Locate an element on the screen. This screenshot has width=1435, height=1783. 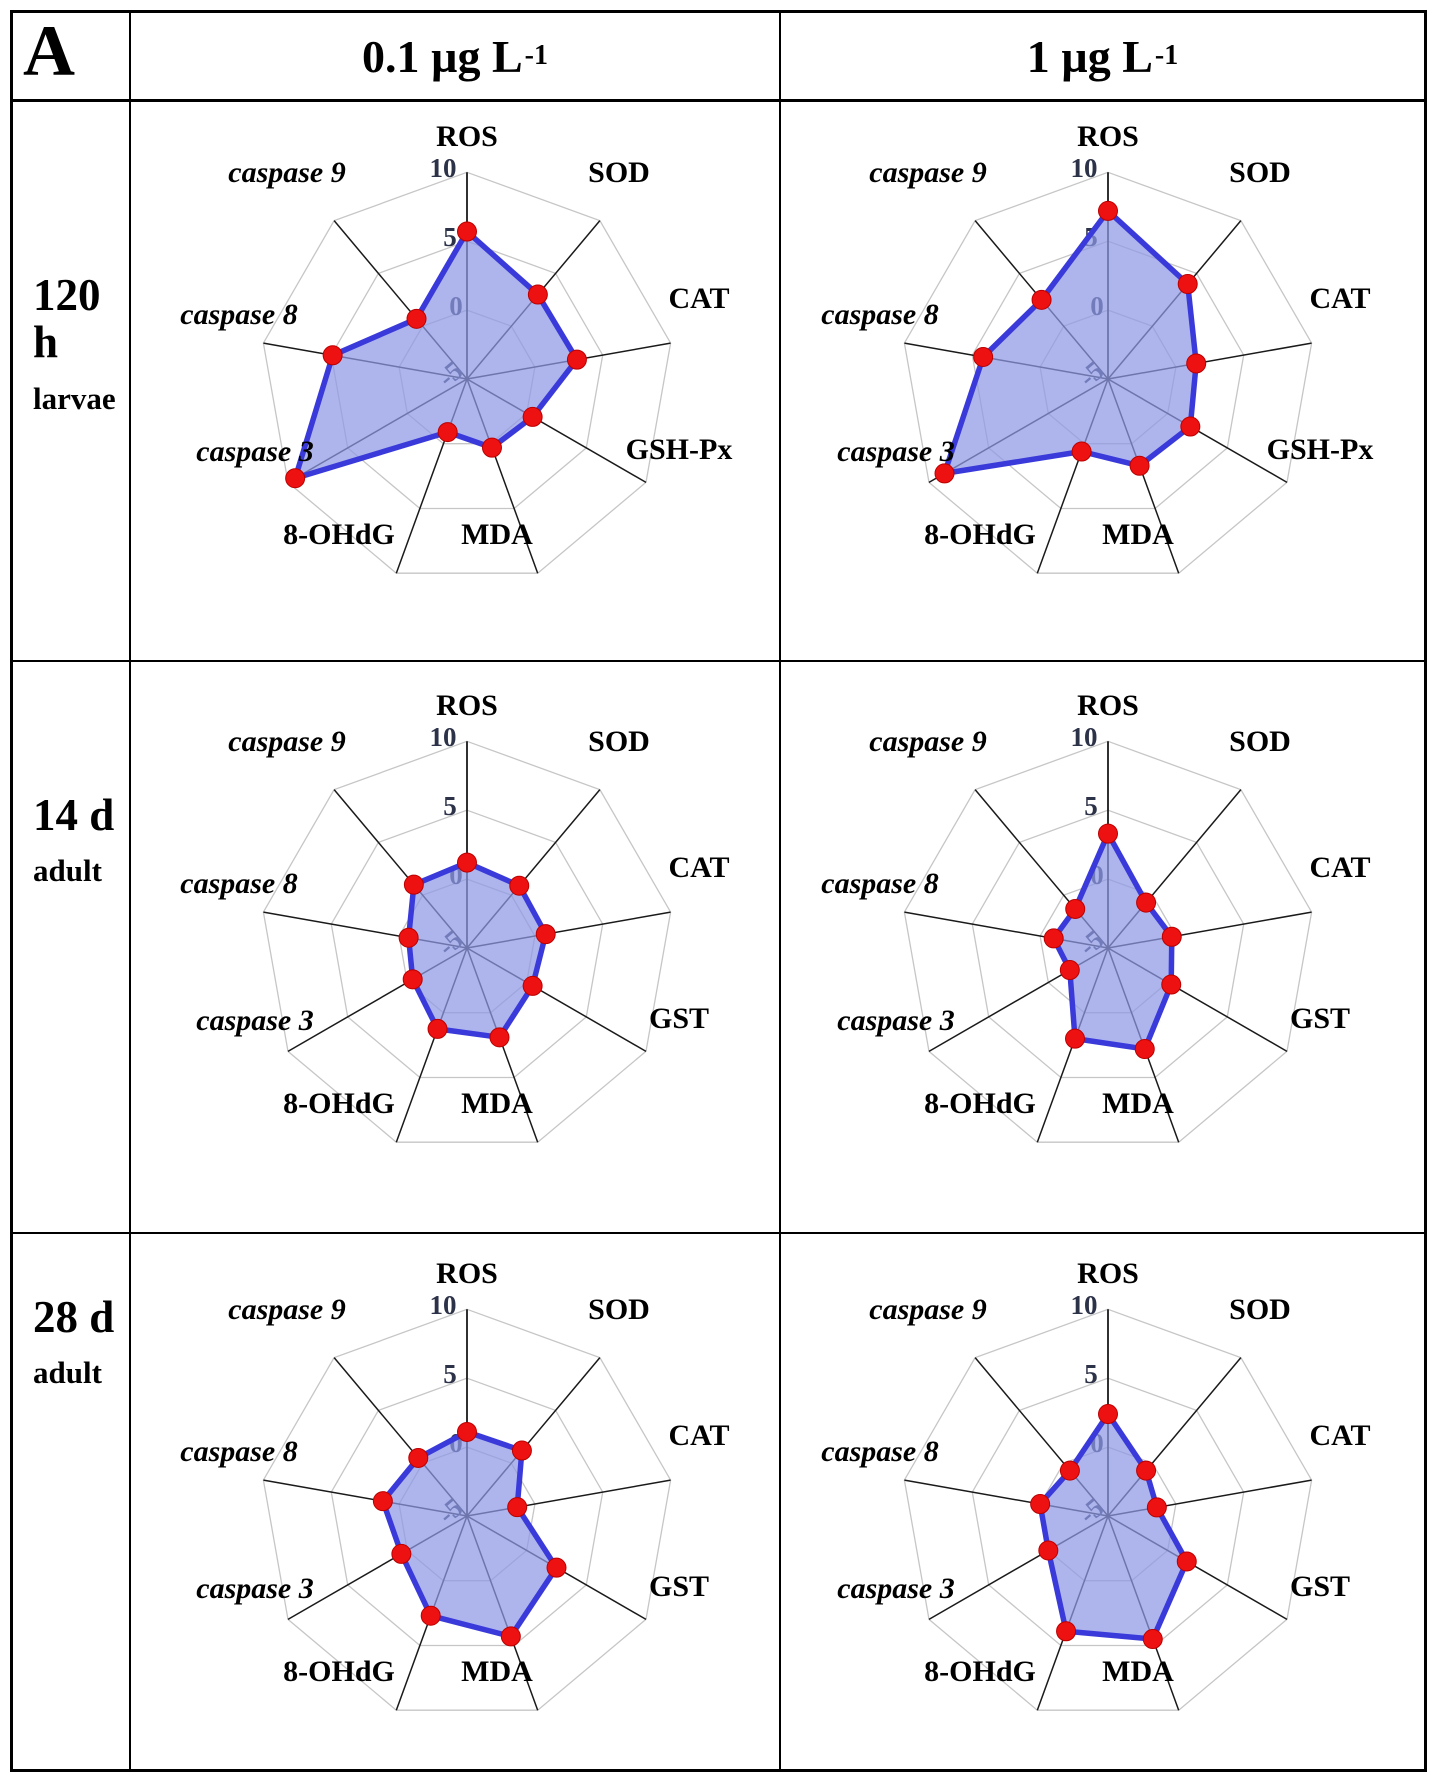
row-header-larvae: larvae is located at coordinates (74, 398).